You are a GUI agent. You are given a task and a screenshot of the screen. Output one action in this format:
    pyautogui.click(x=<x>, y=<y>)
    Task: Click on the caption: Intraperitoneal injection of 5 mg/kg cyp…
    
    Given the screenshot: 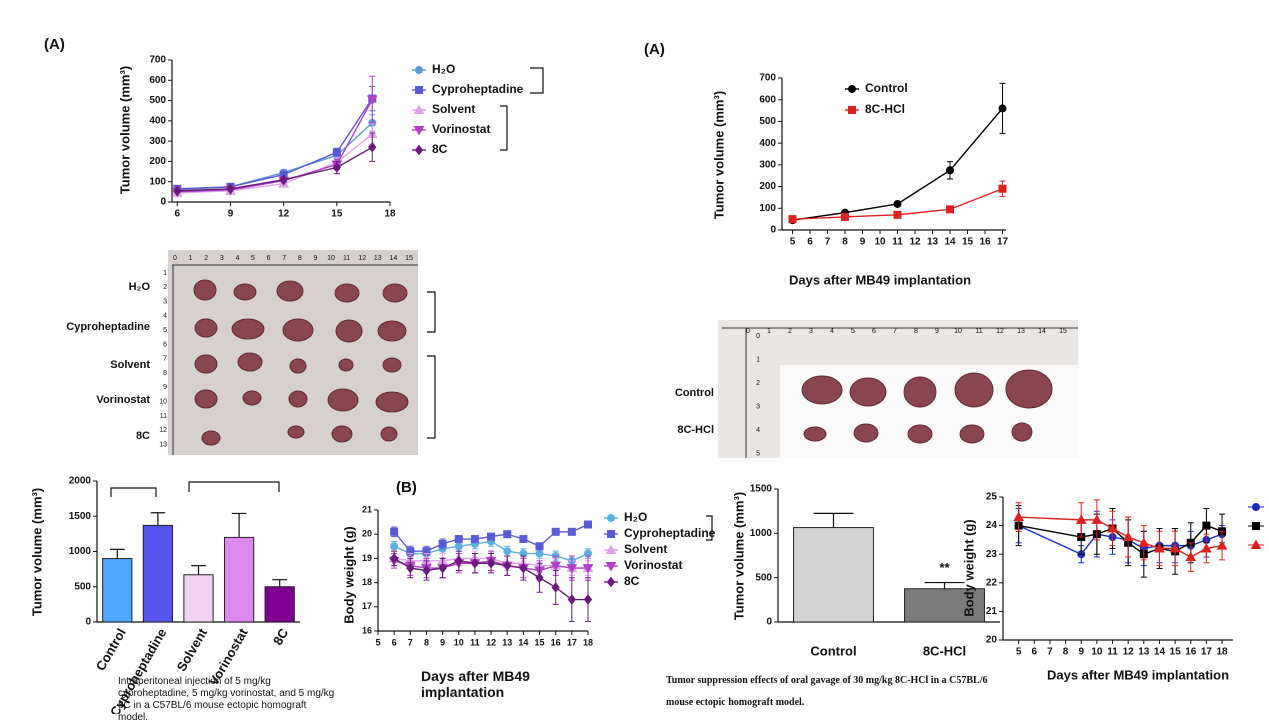 What is the action you would take?
    pyautogui.click(x=226, y=699)
    